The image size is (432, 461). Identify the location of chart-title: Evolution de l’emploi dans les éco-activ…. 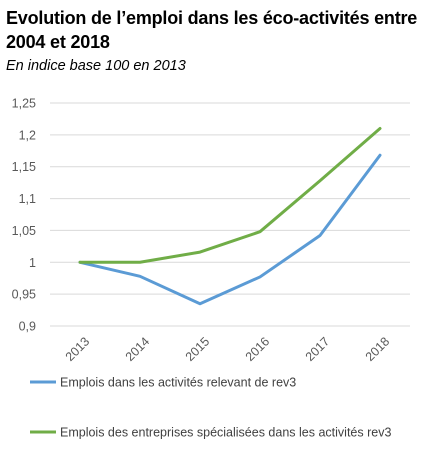
(212, 30).